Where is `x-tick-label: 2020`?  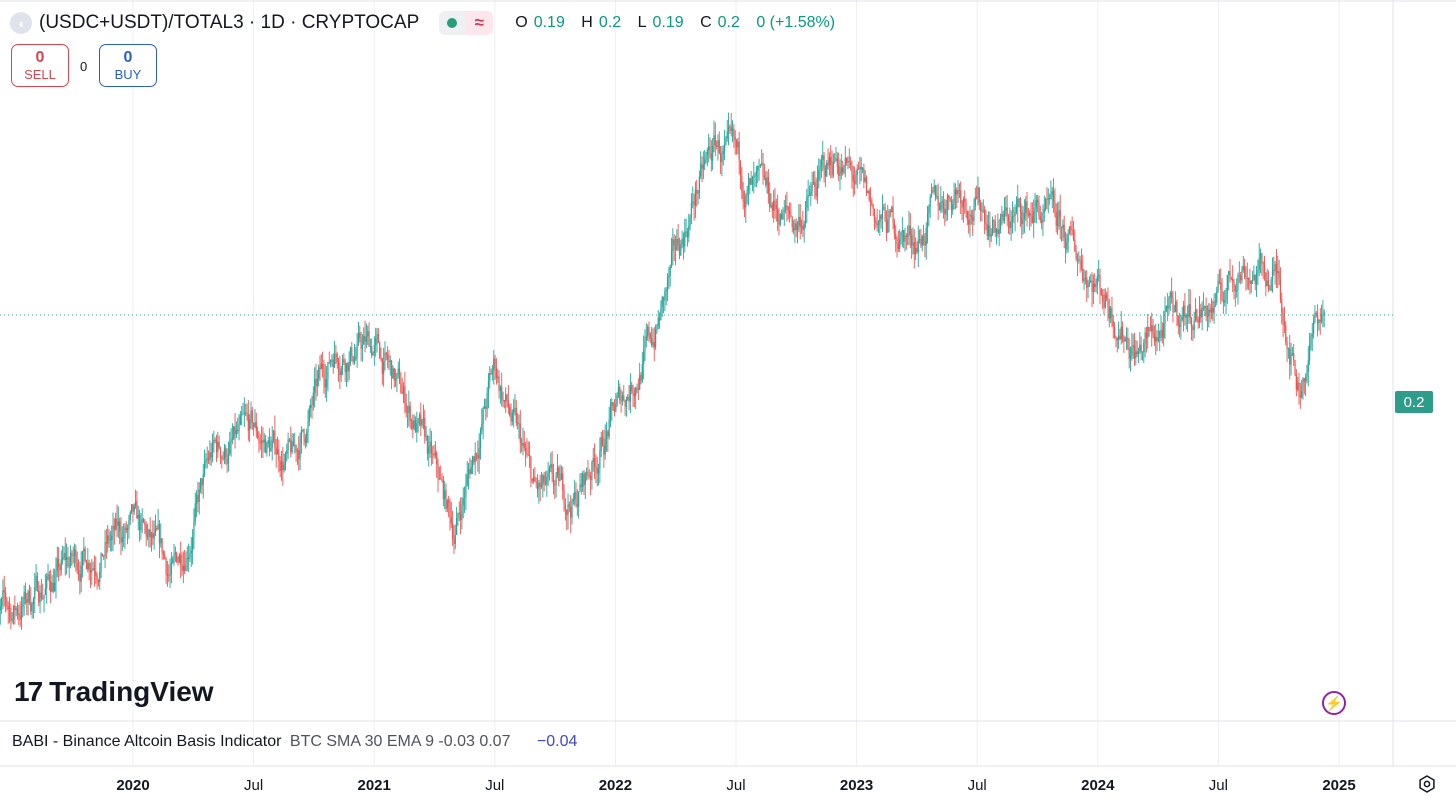 x-tick-label: 2020 is located at coordinates (132, 785).